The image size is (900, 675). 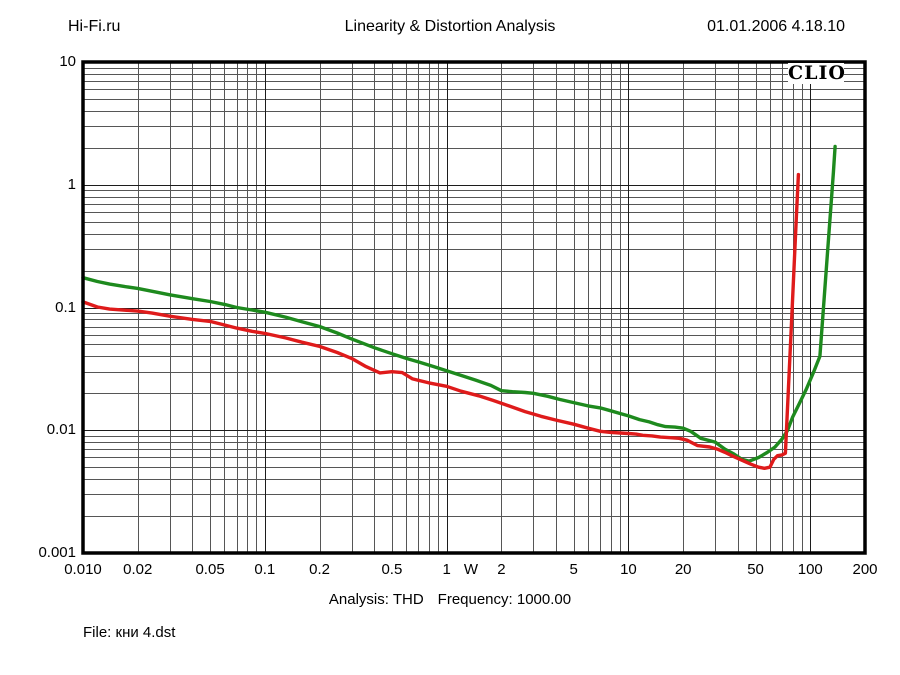 What do you see at coordinates (865, 569) in the screenshot?
I see `x-tick-label: 200` at bounding box center [865, 569].